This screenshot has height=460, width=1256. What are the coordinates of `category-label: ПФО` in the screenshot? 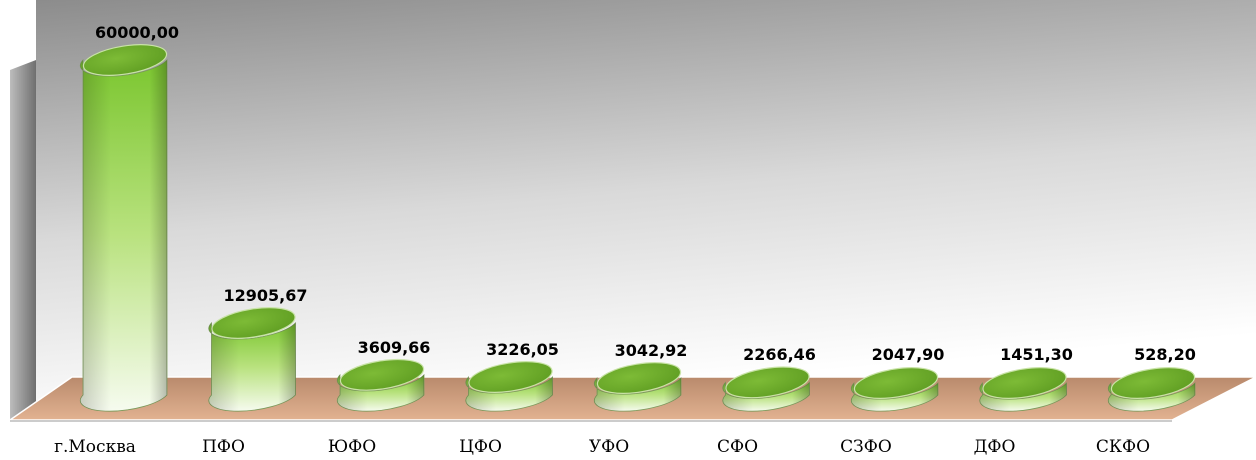 It's located at (223, 447).